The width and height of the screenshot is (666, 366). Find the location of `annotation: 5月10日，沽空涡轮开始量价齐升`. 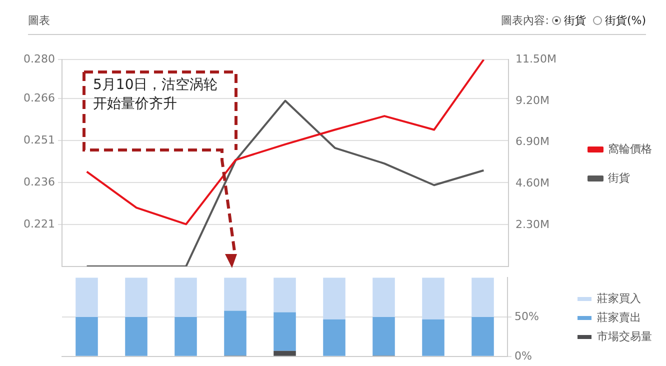

annotation: 5月10日，沽空涡轮开始量价齐升 is located at coordinates (156, 95).